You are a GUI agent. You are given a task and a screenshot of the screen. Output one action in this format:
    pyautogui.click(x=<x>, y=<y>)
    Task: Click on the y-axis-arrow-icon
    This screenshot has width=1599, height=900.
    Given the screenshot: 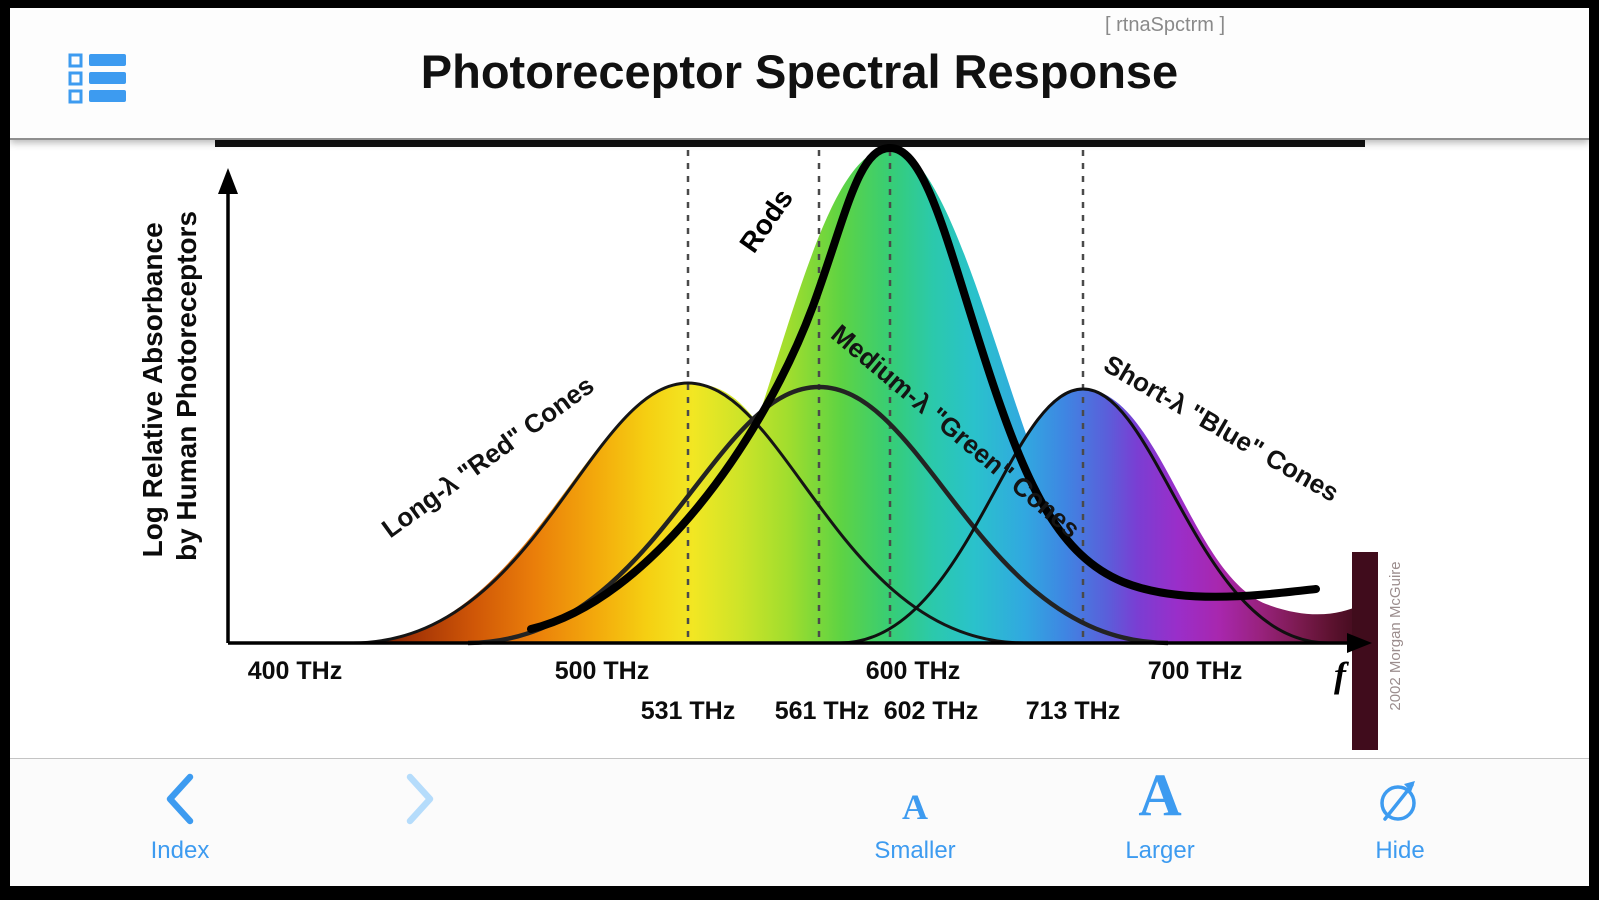 What is the action you would take?
    pyautogui.click(x=228, y=181)
    